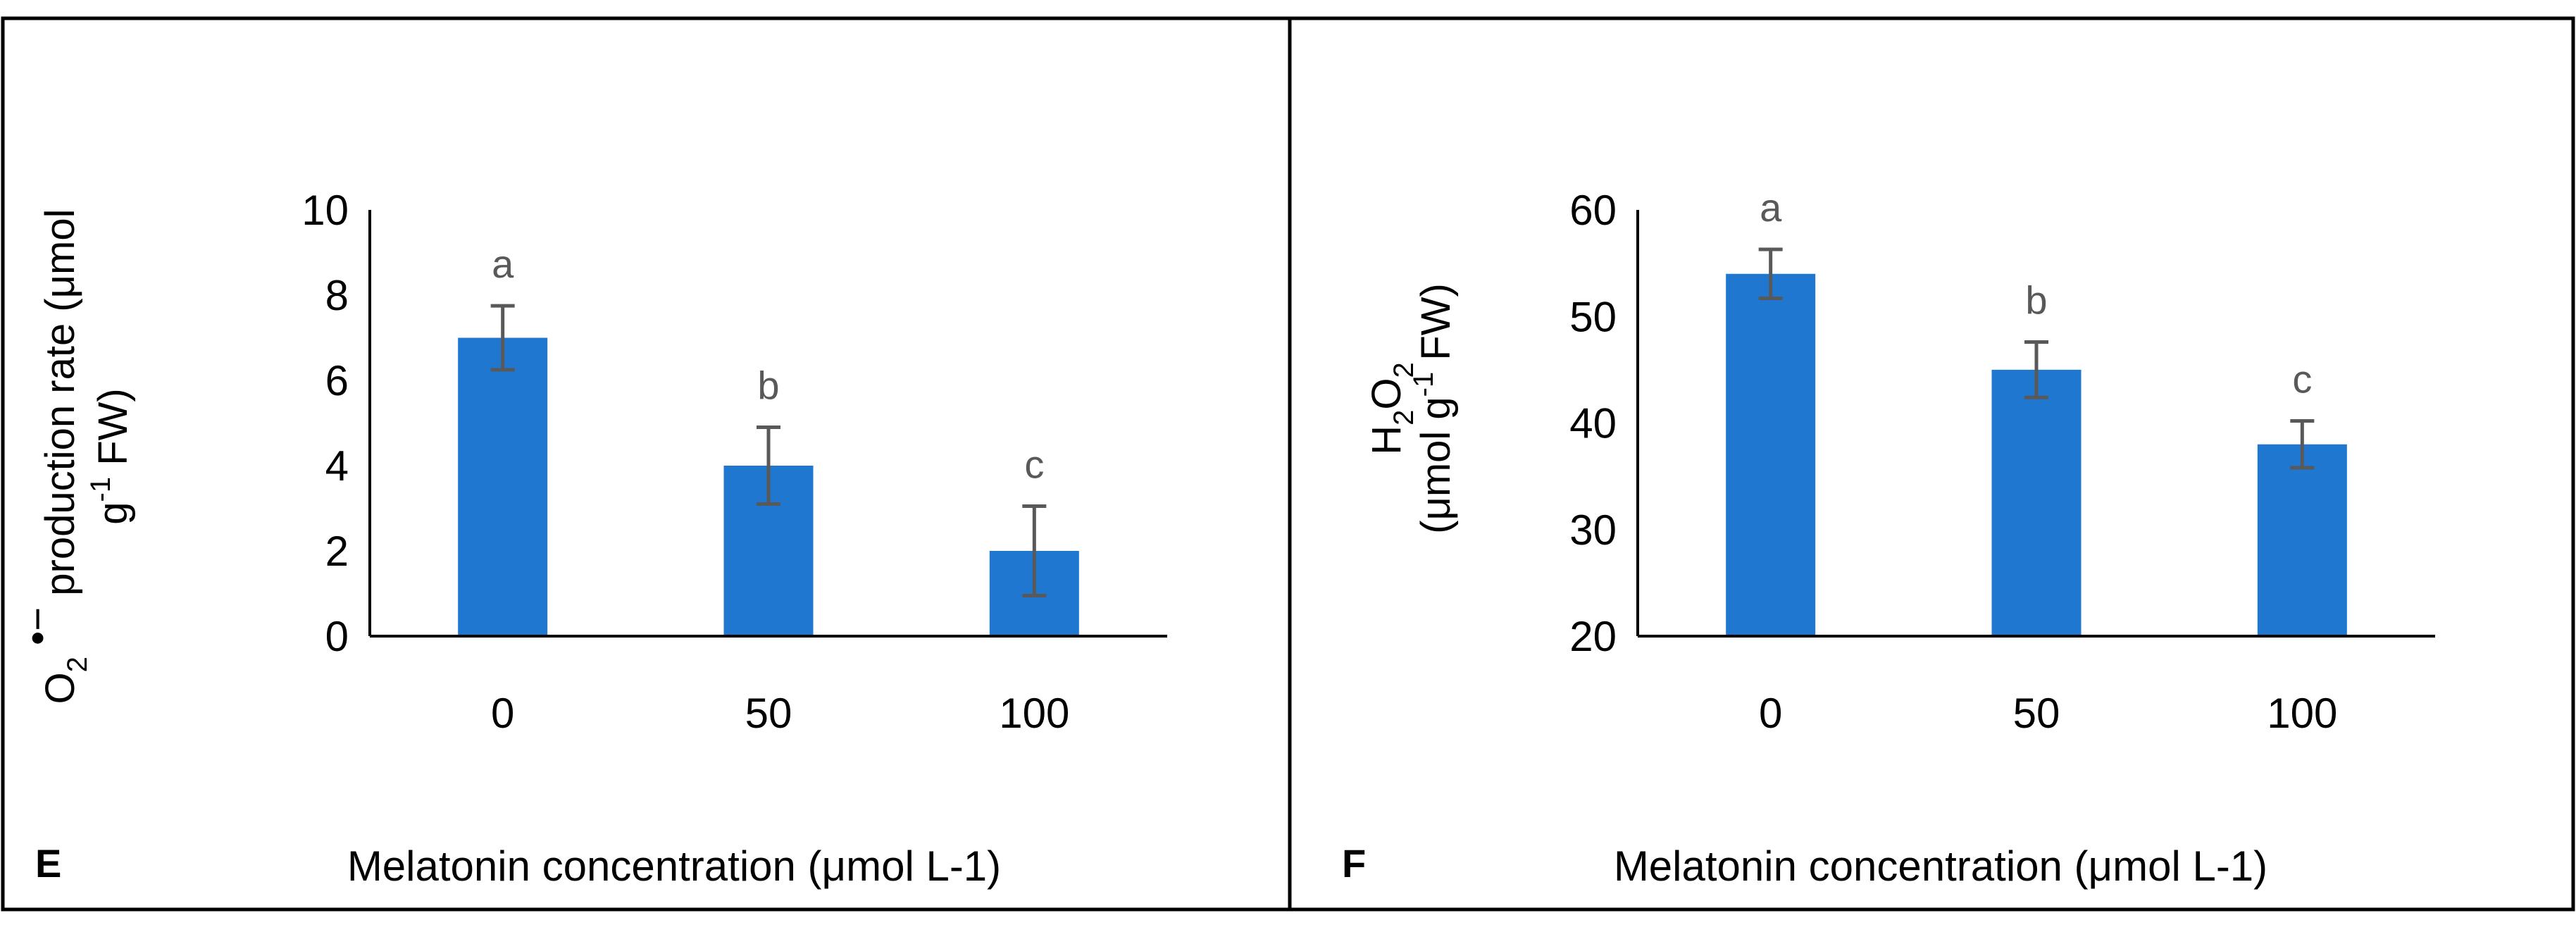 The width and height of the screenshot is (2576, 932). What do you see at coordinates (2036, 300) in the screenshot?
I see `significance-letter-f: b` at bounding box center [2036, 300].